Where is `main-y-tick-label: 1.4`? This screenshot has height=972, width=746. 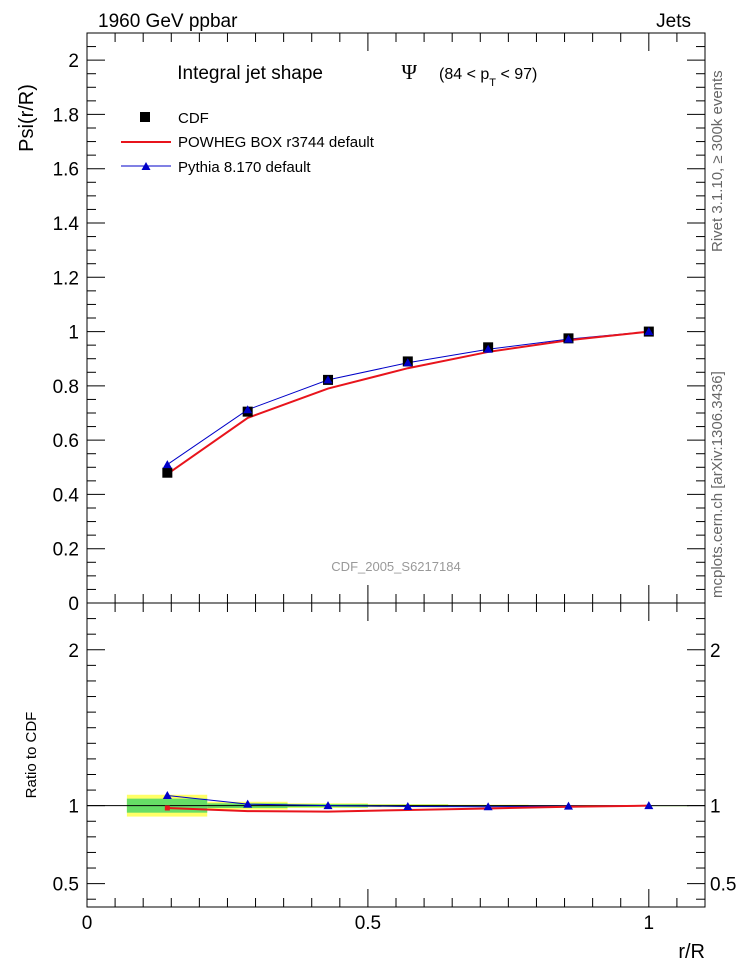
main-y-tick-label: 1.4 is located at coordinates (66, 224).